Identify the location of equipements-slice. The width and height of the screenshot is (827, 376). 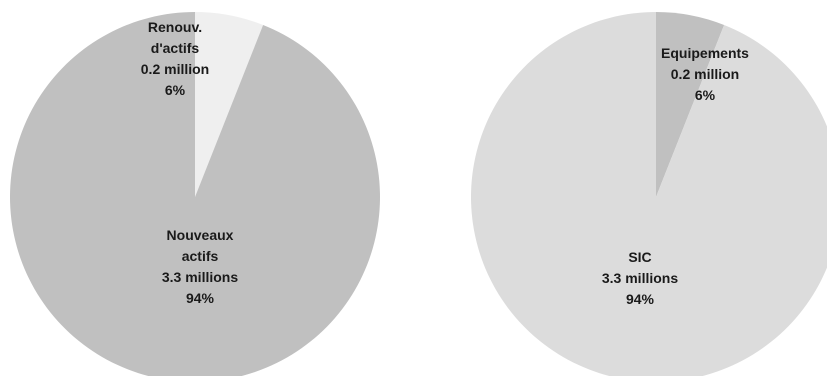
(690, 104).